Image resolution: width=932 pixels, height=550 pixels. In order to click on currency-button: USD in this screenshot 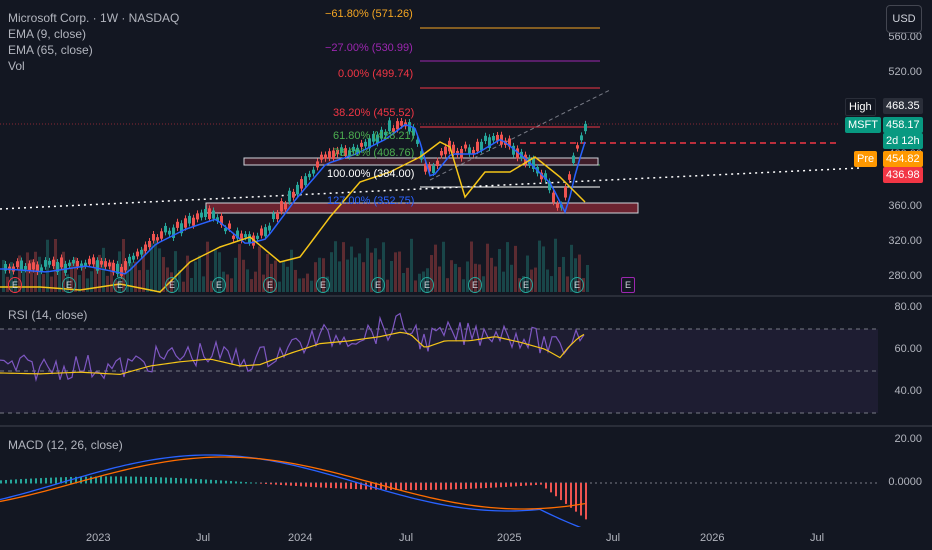, I will do `click(904, 19)`.